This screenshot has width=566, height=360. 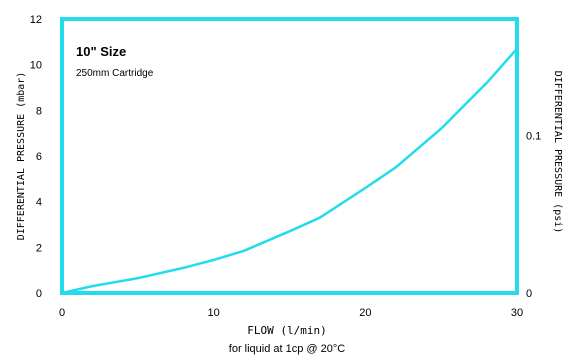 What do you see at coordinates (529, 294) in the screenshot?
I see `right-y-tick-label: 0` at bounding box center [529, 294].